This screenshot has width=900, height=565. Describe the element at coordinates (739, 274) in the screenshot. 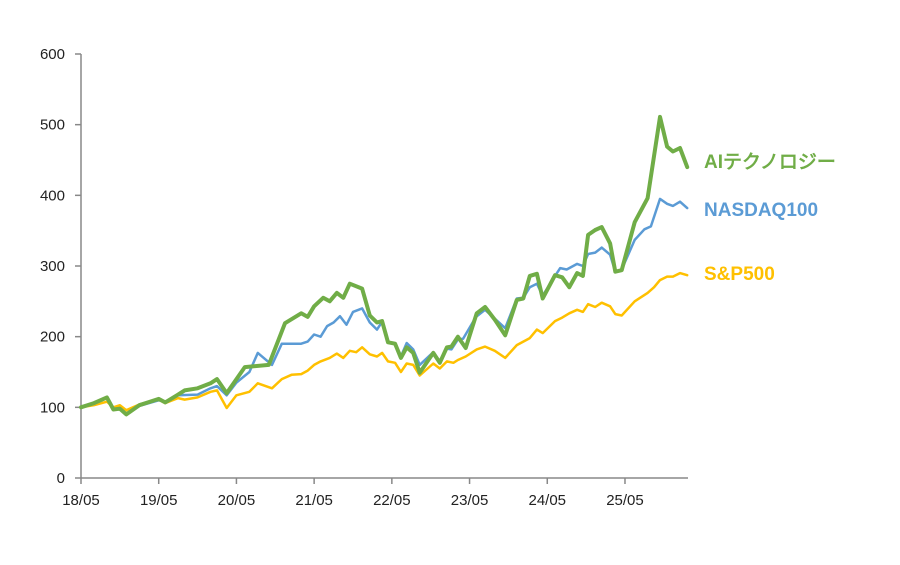

I see `series-label: S&P500` at that location.